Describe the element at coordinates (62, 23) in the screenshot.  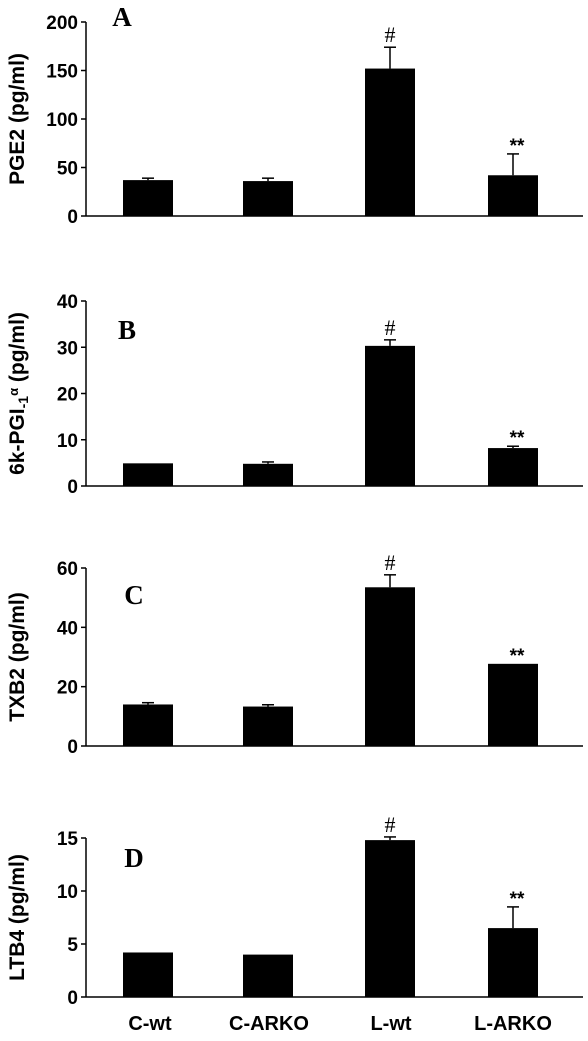
I see `y-tick-label: 200` at that location.